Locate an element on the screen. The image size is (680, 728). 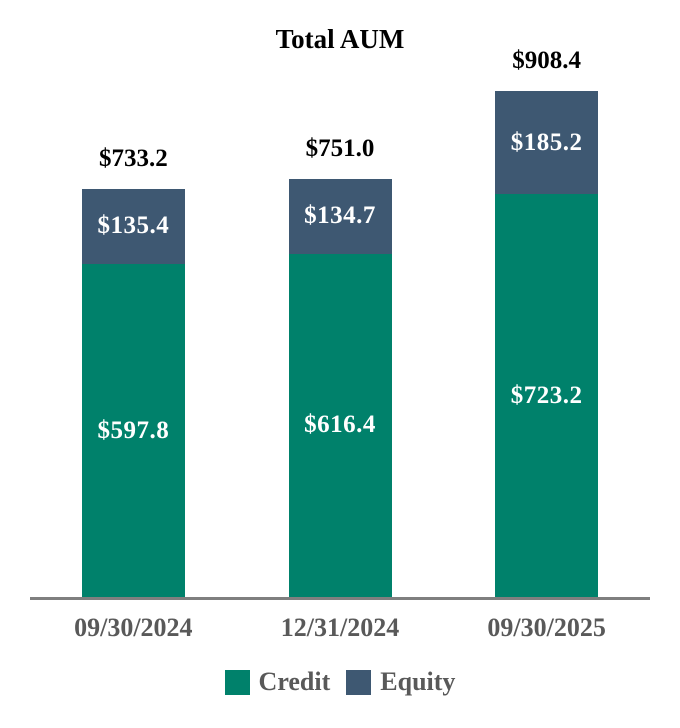
segment-value-label: $597.8 is located at coordinates (133, 430).